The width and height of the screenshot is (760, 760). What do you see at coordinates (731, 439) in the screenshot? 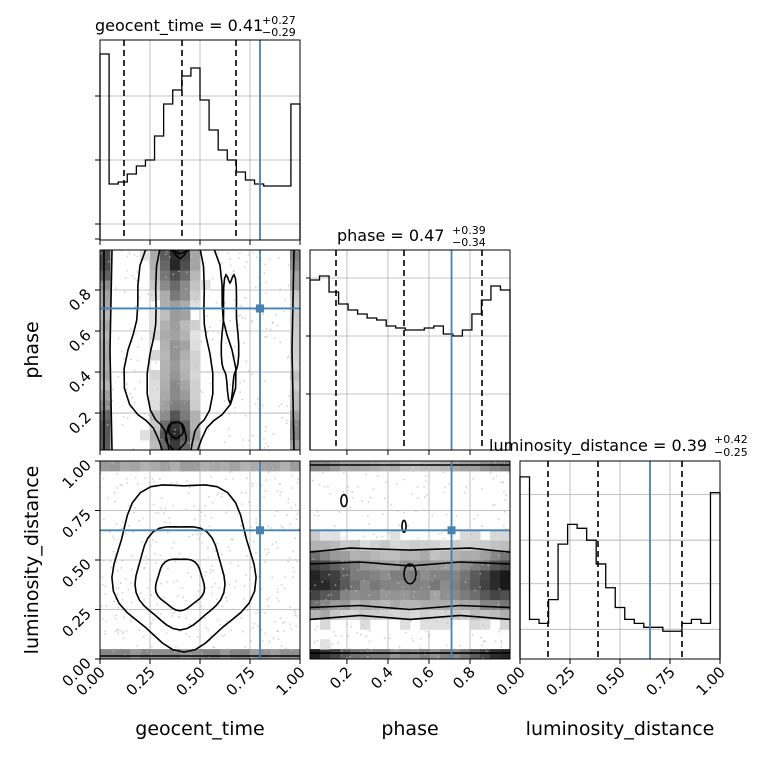
I see `title-lumdist-sup: +0.42` at bounding box center [731, 439].